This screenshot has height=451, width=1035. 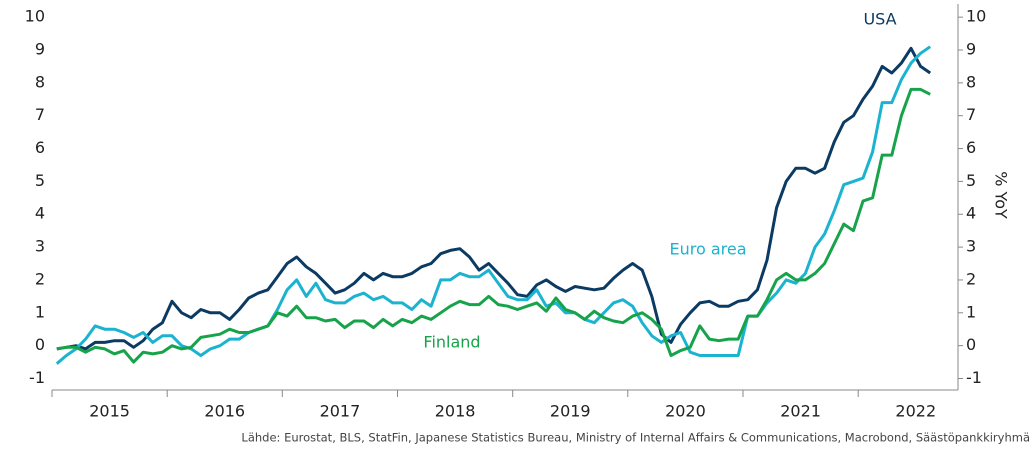 I want to click on x-tick-label: 2016, so click(x=224, y=411).